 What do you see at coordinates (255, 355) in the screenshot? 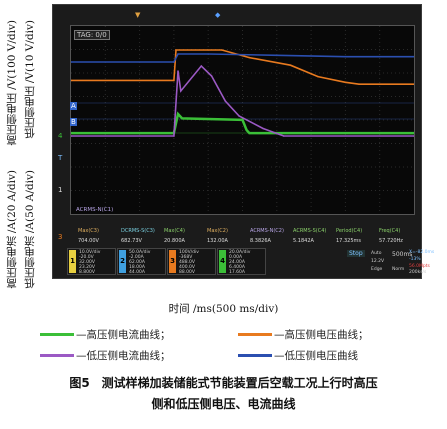
I see `legend-swatch-low-voltage` at bounding box center [255, 355].